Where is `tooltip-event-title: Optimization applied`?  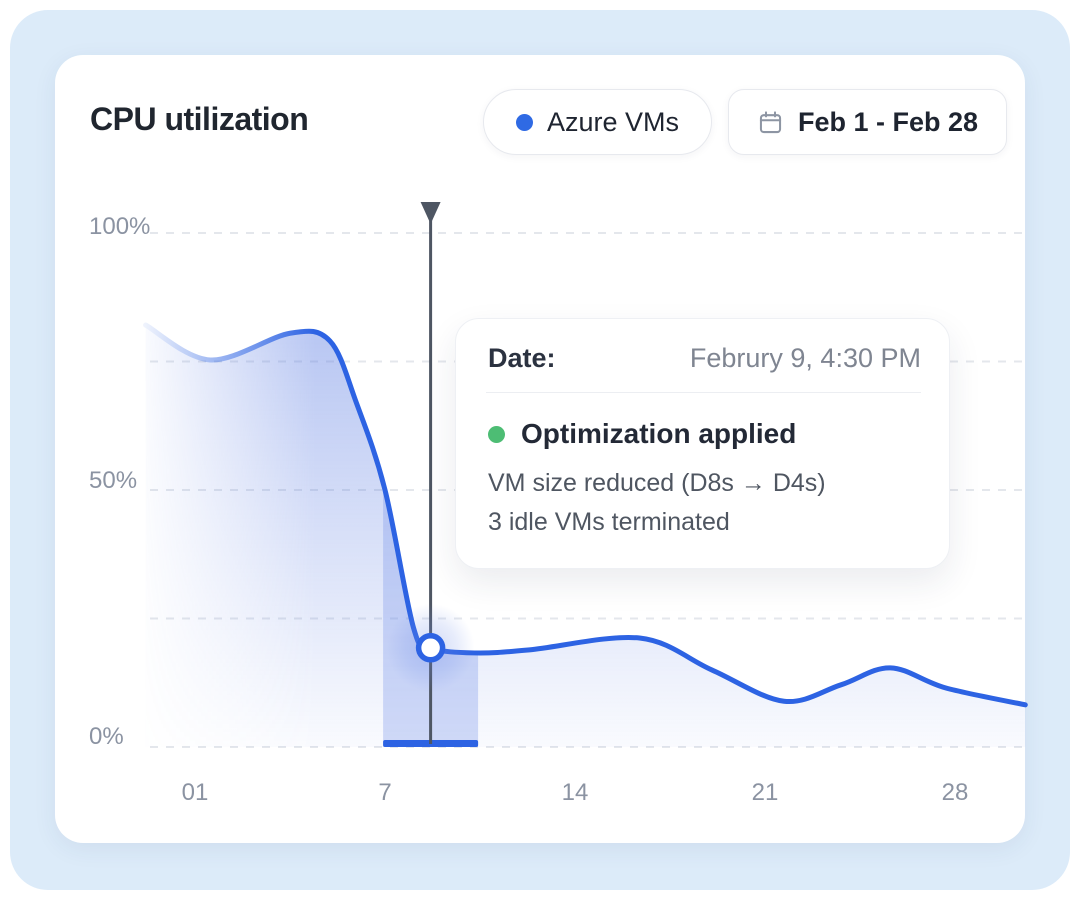 tooltip-event-title: Optimization applied is located at coordinates (659, 433).